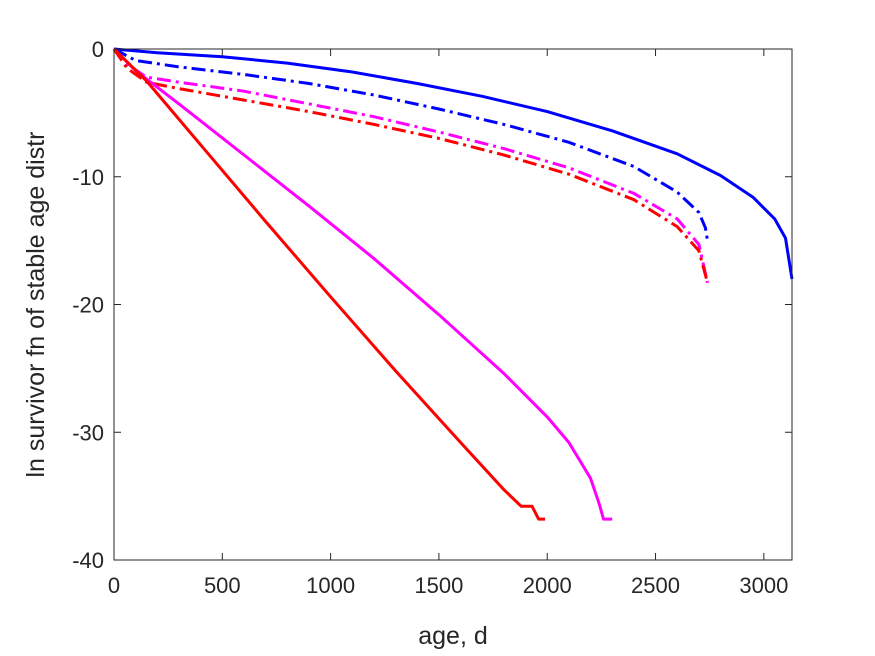 The height and width of the screenshot is (656, 875). I want to click on x-tick-label: 1000, so click(330, 585).